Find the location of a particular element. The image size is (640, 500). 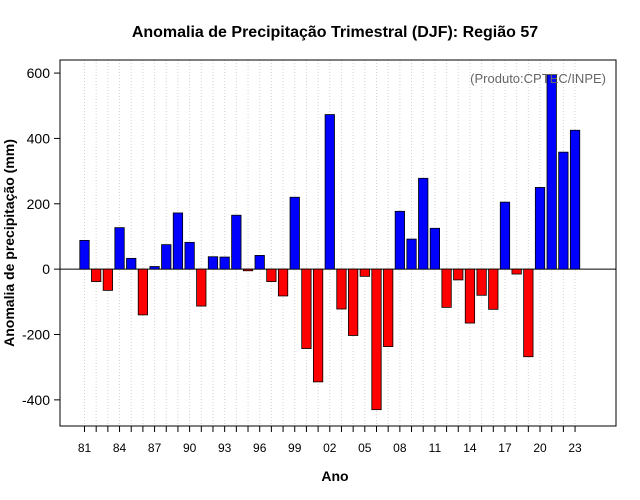

x-tick-label: 93 is located at coordinates (225, 448).